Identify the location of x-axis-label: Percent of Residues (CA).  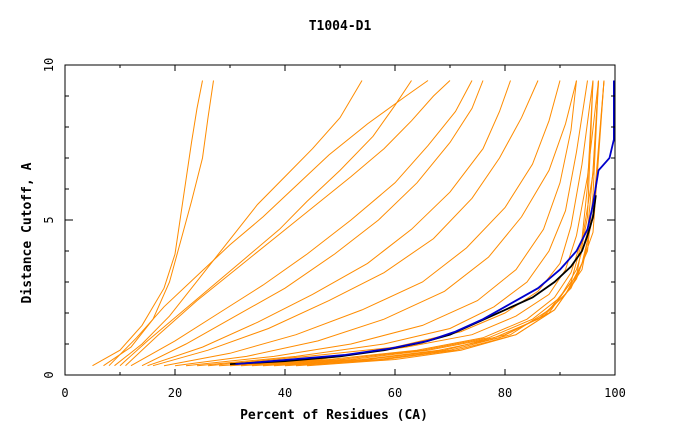
(334, 415).